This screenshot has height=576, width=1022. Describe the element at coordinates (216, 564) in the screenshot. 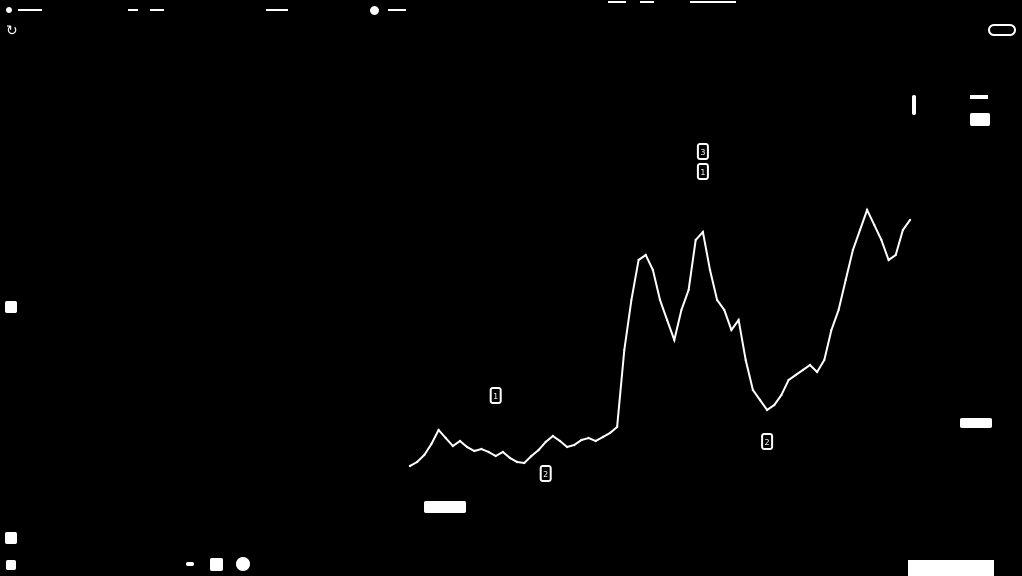

I see `square-icon` at that location.